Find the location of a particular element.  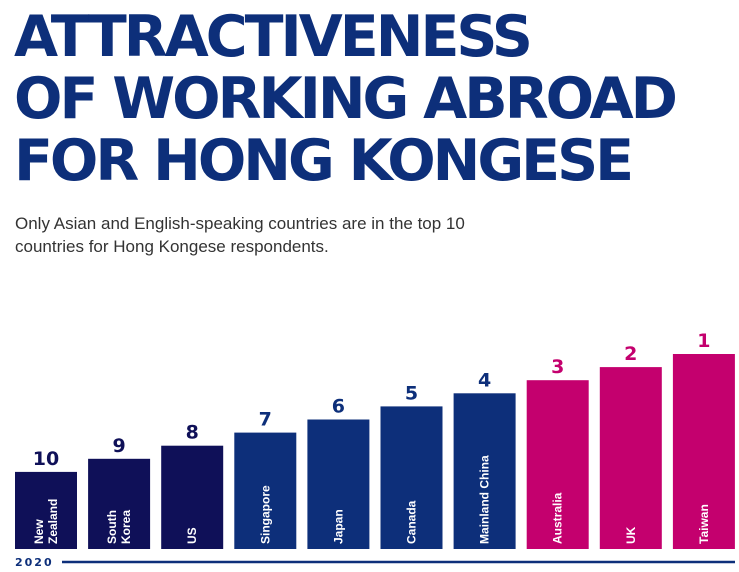

chart-title-line-2: OF WORKING ABROAD is located at coordinates (346, 99).